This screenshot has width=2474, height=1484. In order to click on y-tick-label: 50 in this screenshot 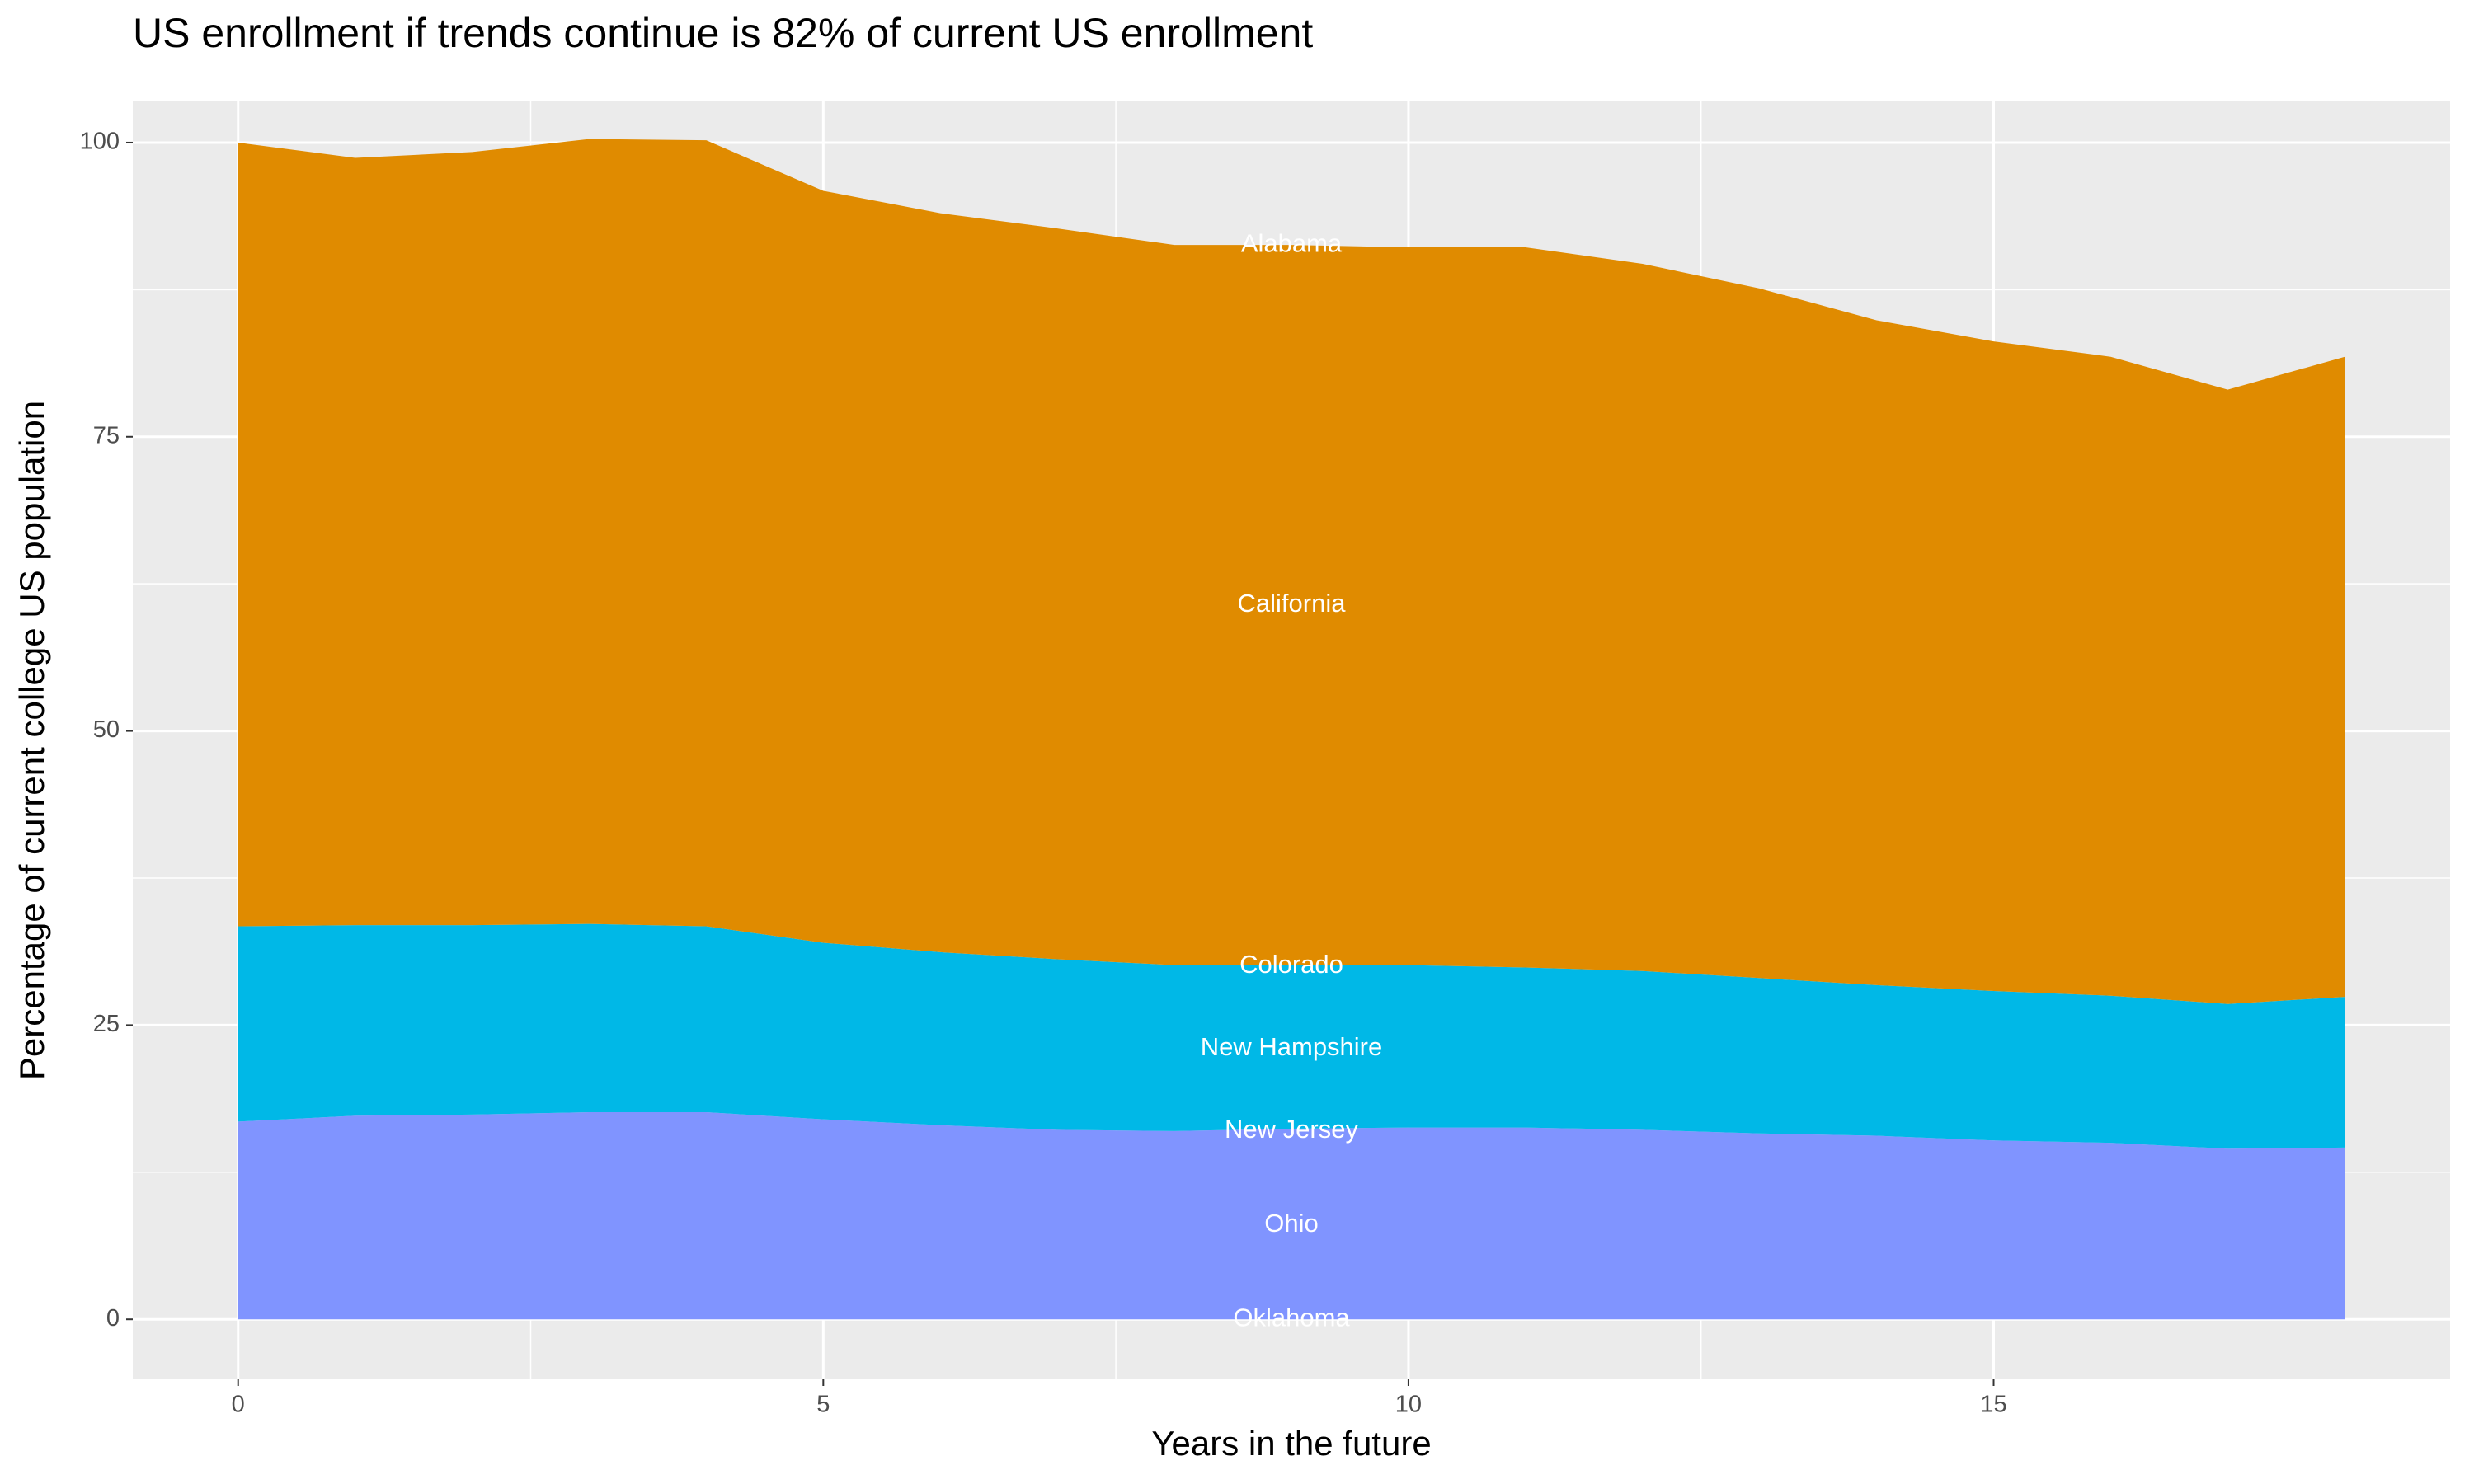, I will do `click(106, 729)`.